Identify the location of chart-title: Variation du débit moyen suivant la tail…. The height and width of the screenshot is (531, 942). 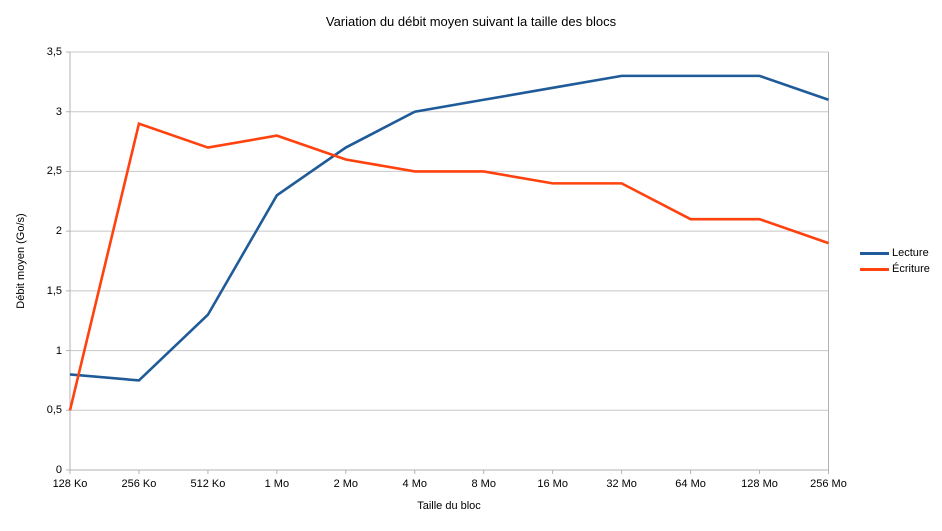
(471, 21).